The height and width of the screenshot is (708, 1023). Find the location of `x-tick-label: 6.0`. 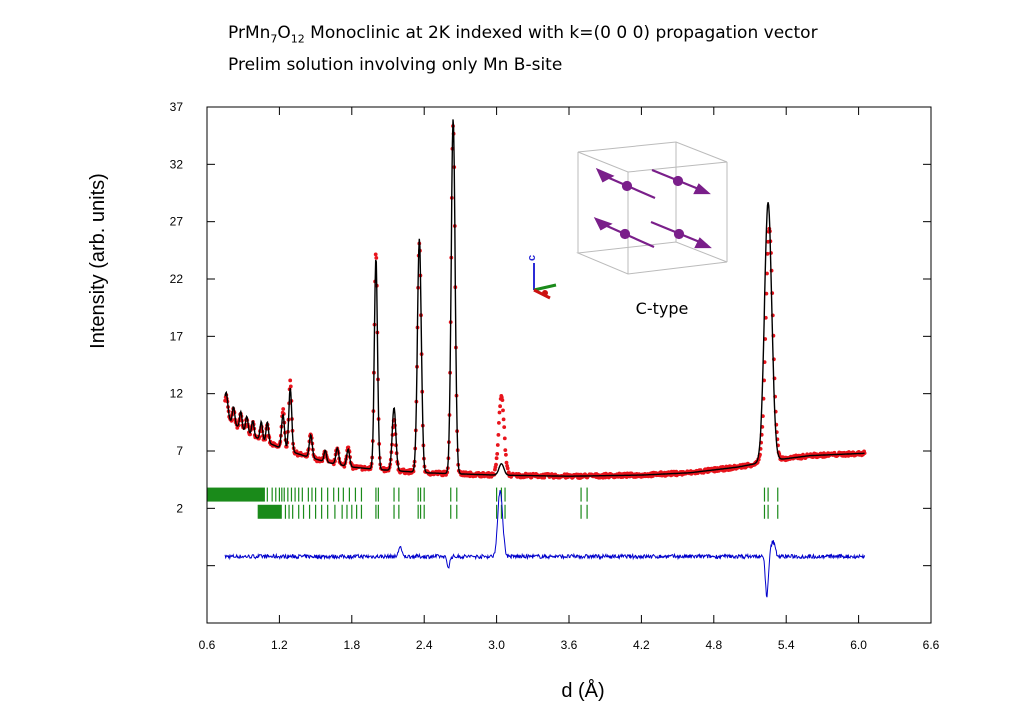

x-tick-label: 6.0 is located at coordinates (858, 645).